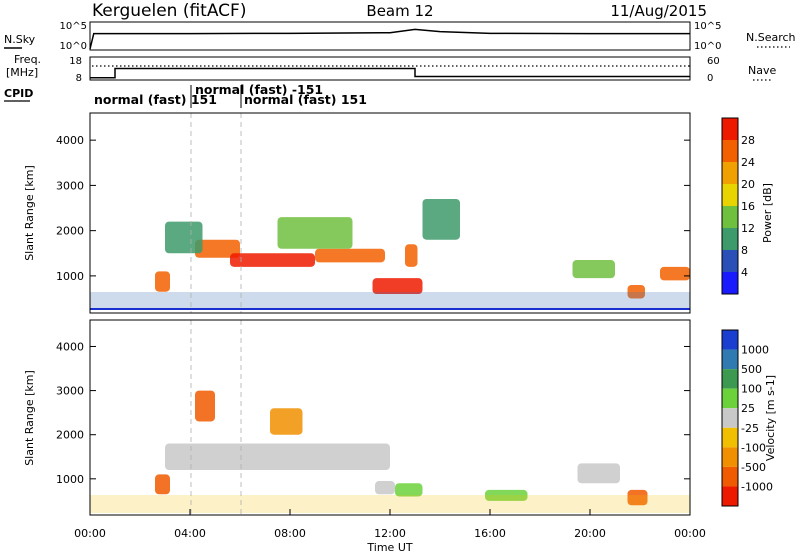  Describe the element at coordinates (399, 11) in the screenshot. I see `beam-title: Beam 12` at that location.